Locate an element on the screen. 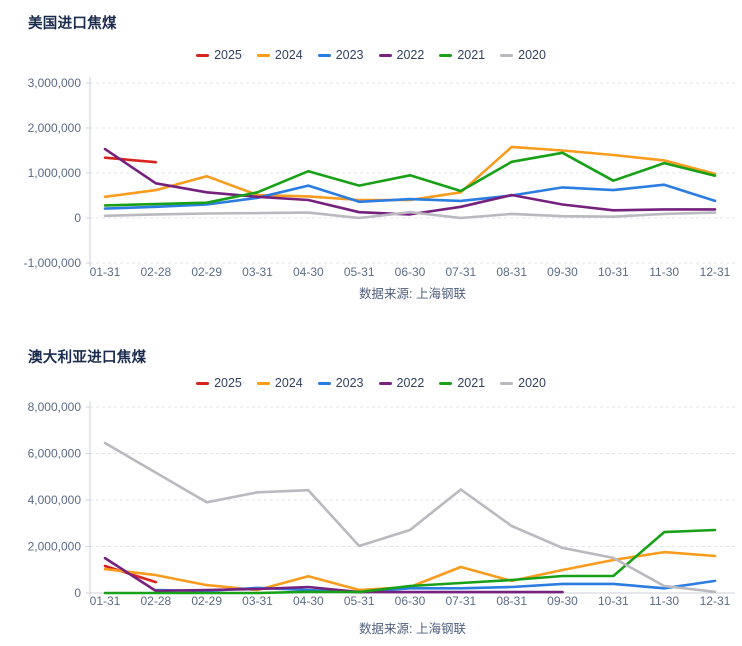 This screenshot has height=646, width=742. series-line-2020 is located at coordinates (410, 215).